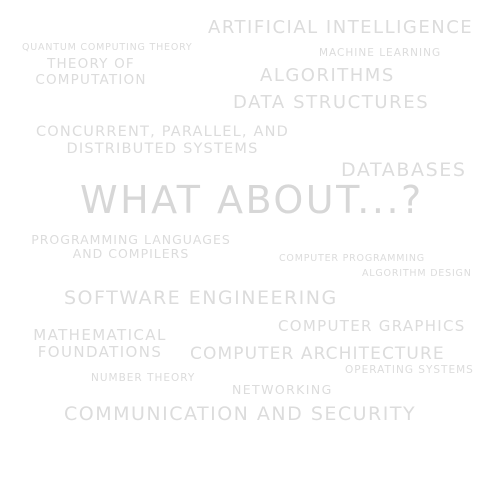  Describe the element at coordinates (352, 258) in the screenshot. I see `word-computer-programming: COMPUTER PROGRAMMING` at that location.